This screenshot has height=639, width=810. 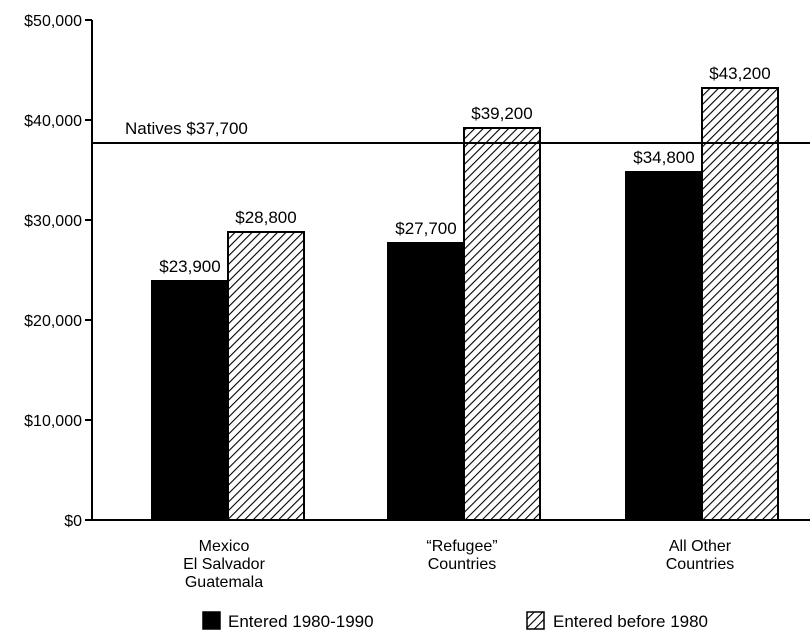 What do you see at coordinates (224, 582) in the screenshot?
I see `category-label: Guatemala` at bounding box center [224, 582].